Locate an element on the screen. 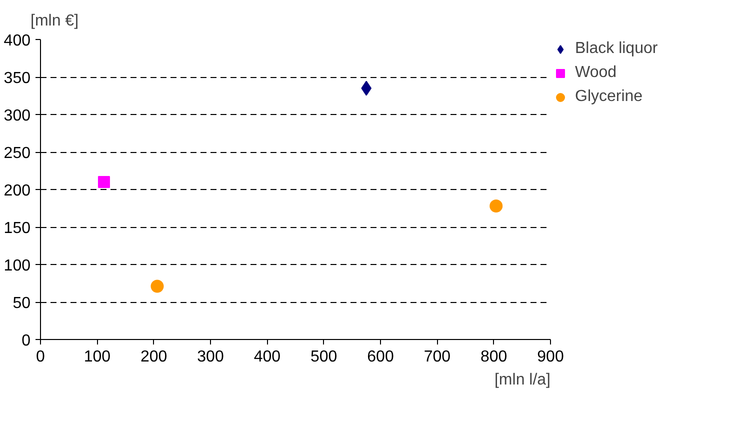  x-tick-label: 700 is located at coordinates (437, 357).